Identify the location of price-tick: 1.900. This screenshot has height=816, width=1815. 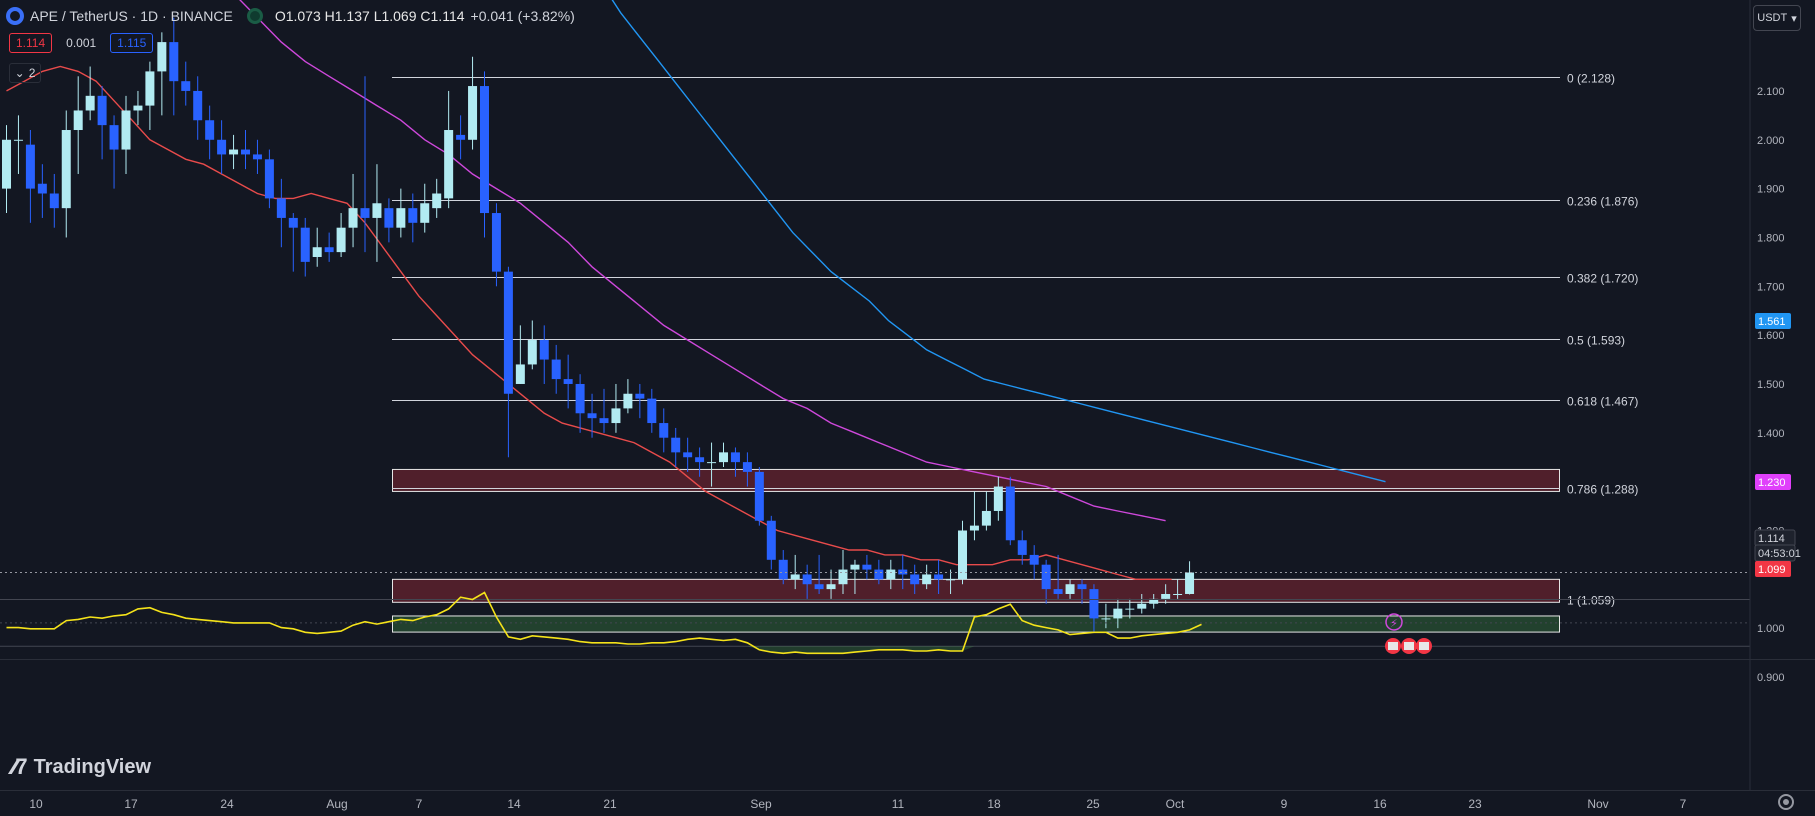
(1771, 190).